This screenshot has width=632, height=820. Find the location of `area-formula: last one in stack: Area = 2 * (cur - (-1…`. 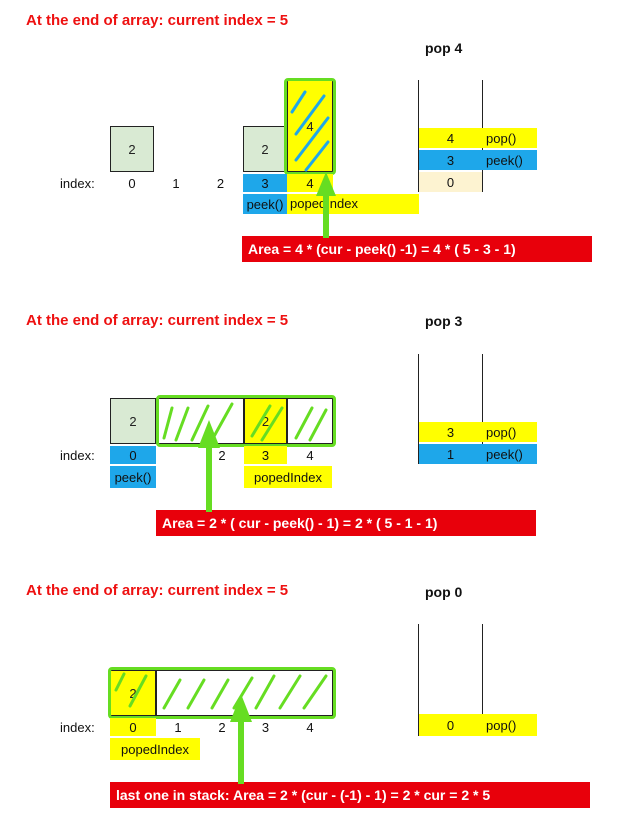

area-formula: last one in stack: Area = 2 * (cur - (-1… is located at coordinates (350, 795).